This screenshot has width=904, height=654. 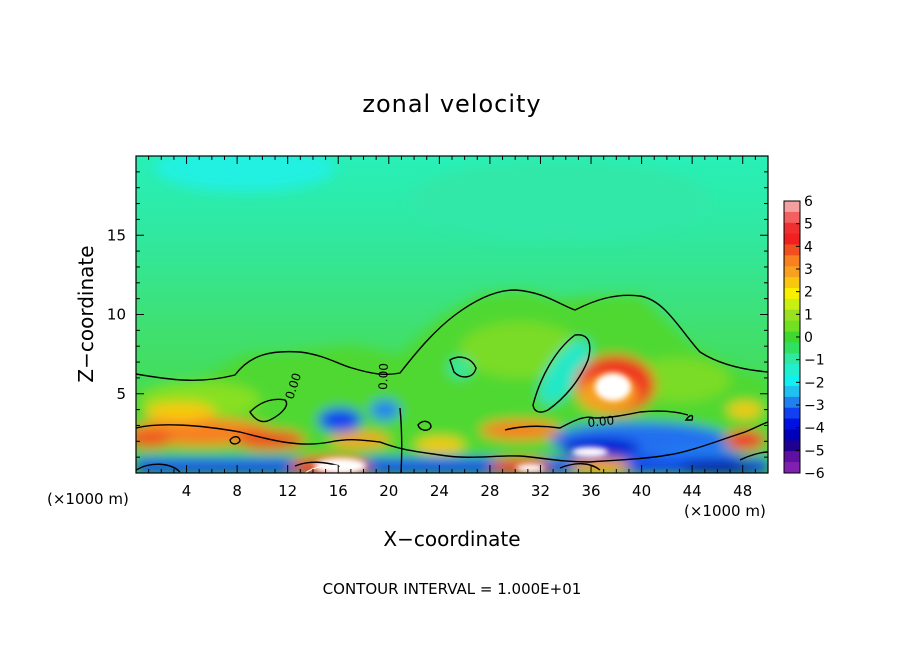 What do you see at coordinates (808, 293) in the screenshot?
I see `colorbar-tick-label: 2` at bounding box center [808, 293].